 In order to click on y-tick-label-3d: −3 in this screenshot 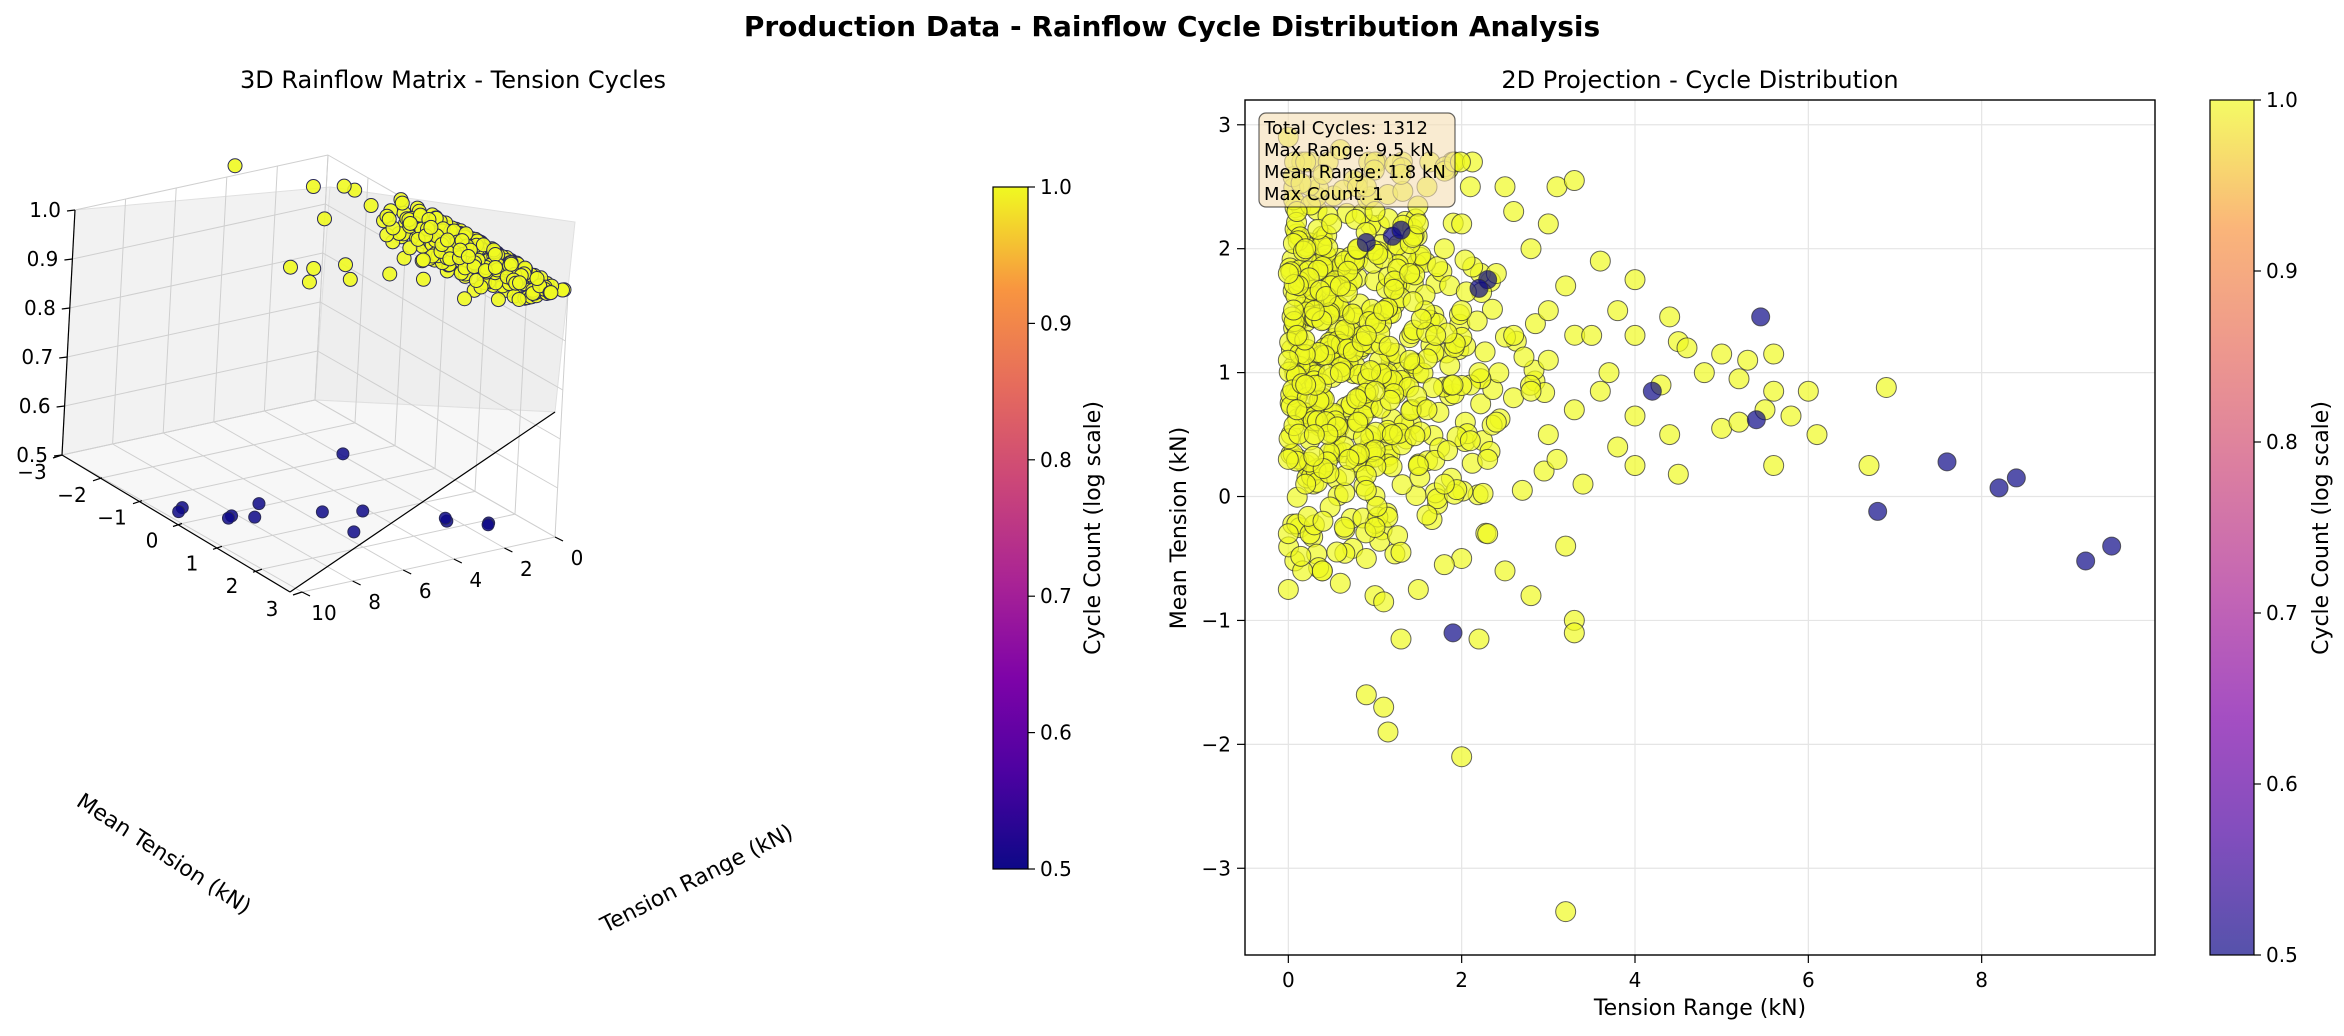, I will do `click(31, 472)`.